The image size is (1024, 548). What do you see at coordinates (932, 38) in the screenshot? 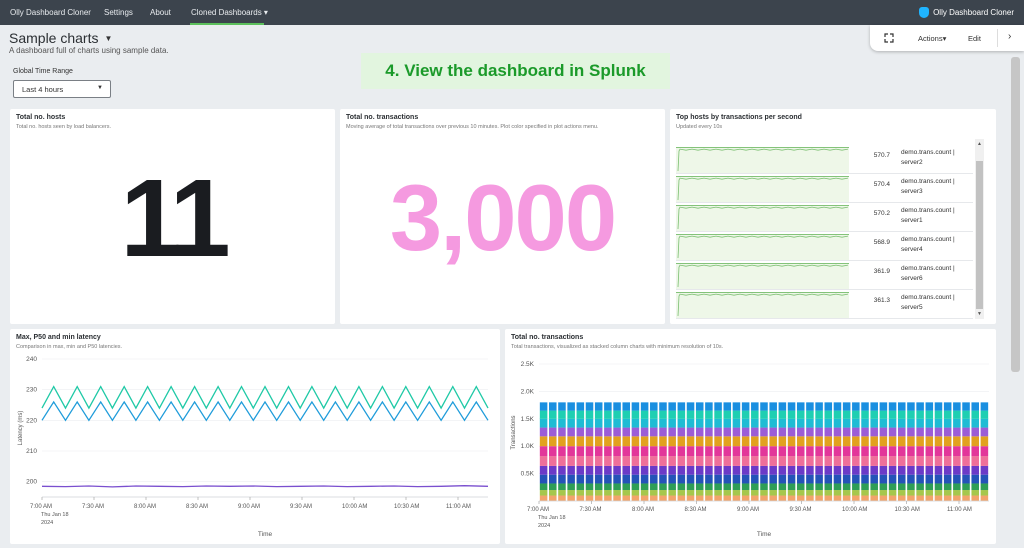
I see `actions-menu-button: Actions▾` at bounding box center [932, 38].